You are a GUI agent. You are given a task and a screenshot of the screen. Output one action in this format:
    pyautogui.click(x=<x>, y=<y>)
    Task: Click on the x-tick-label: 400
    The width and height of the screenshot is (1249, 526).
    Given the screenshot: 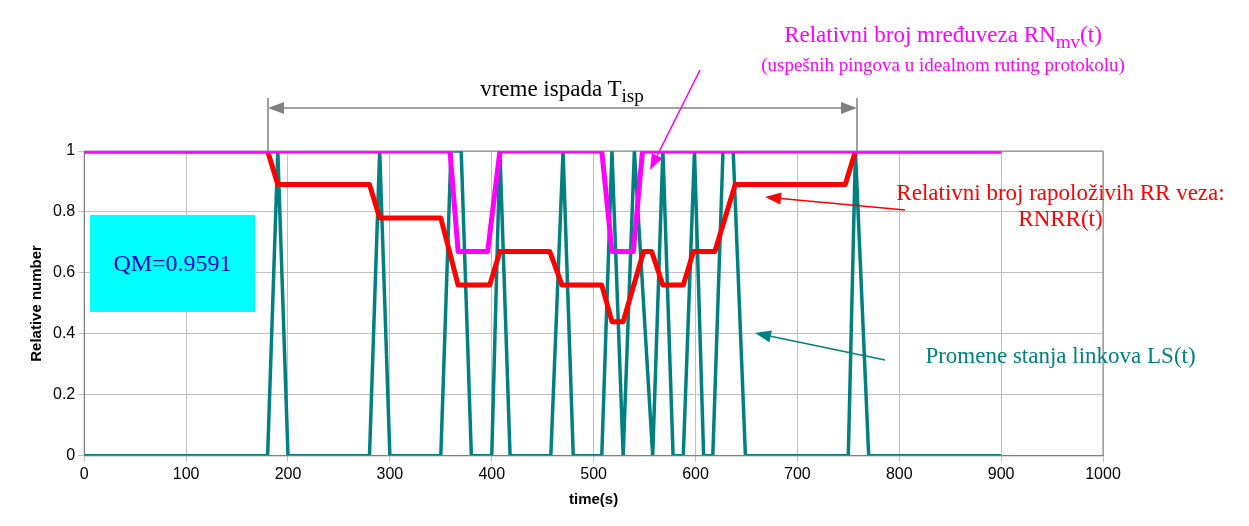 What is the action you would take?
    pyautogui.click(x=492, y=473)
    